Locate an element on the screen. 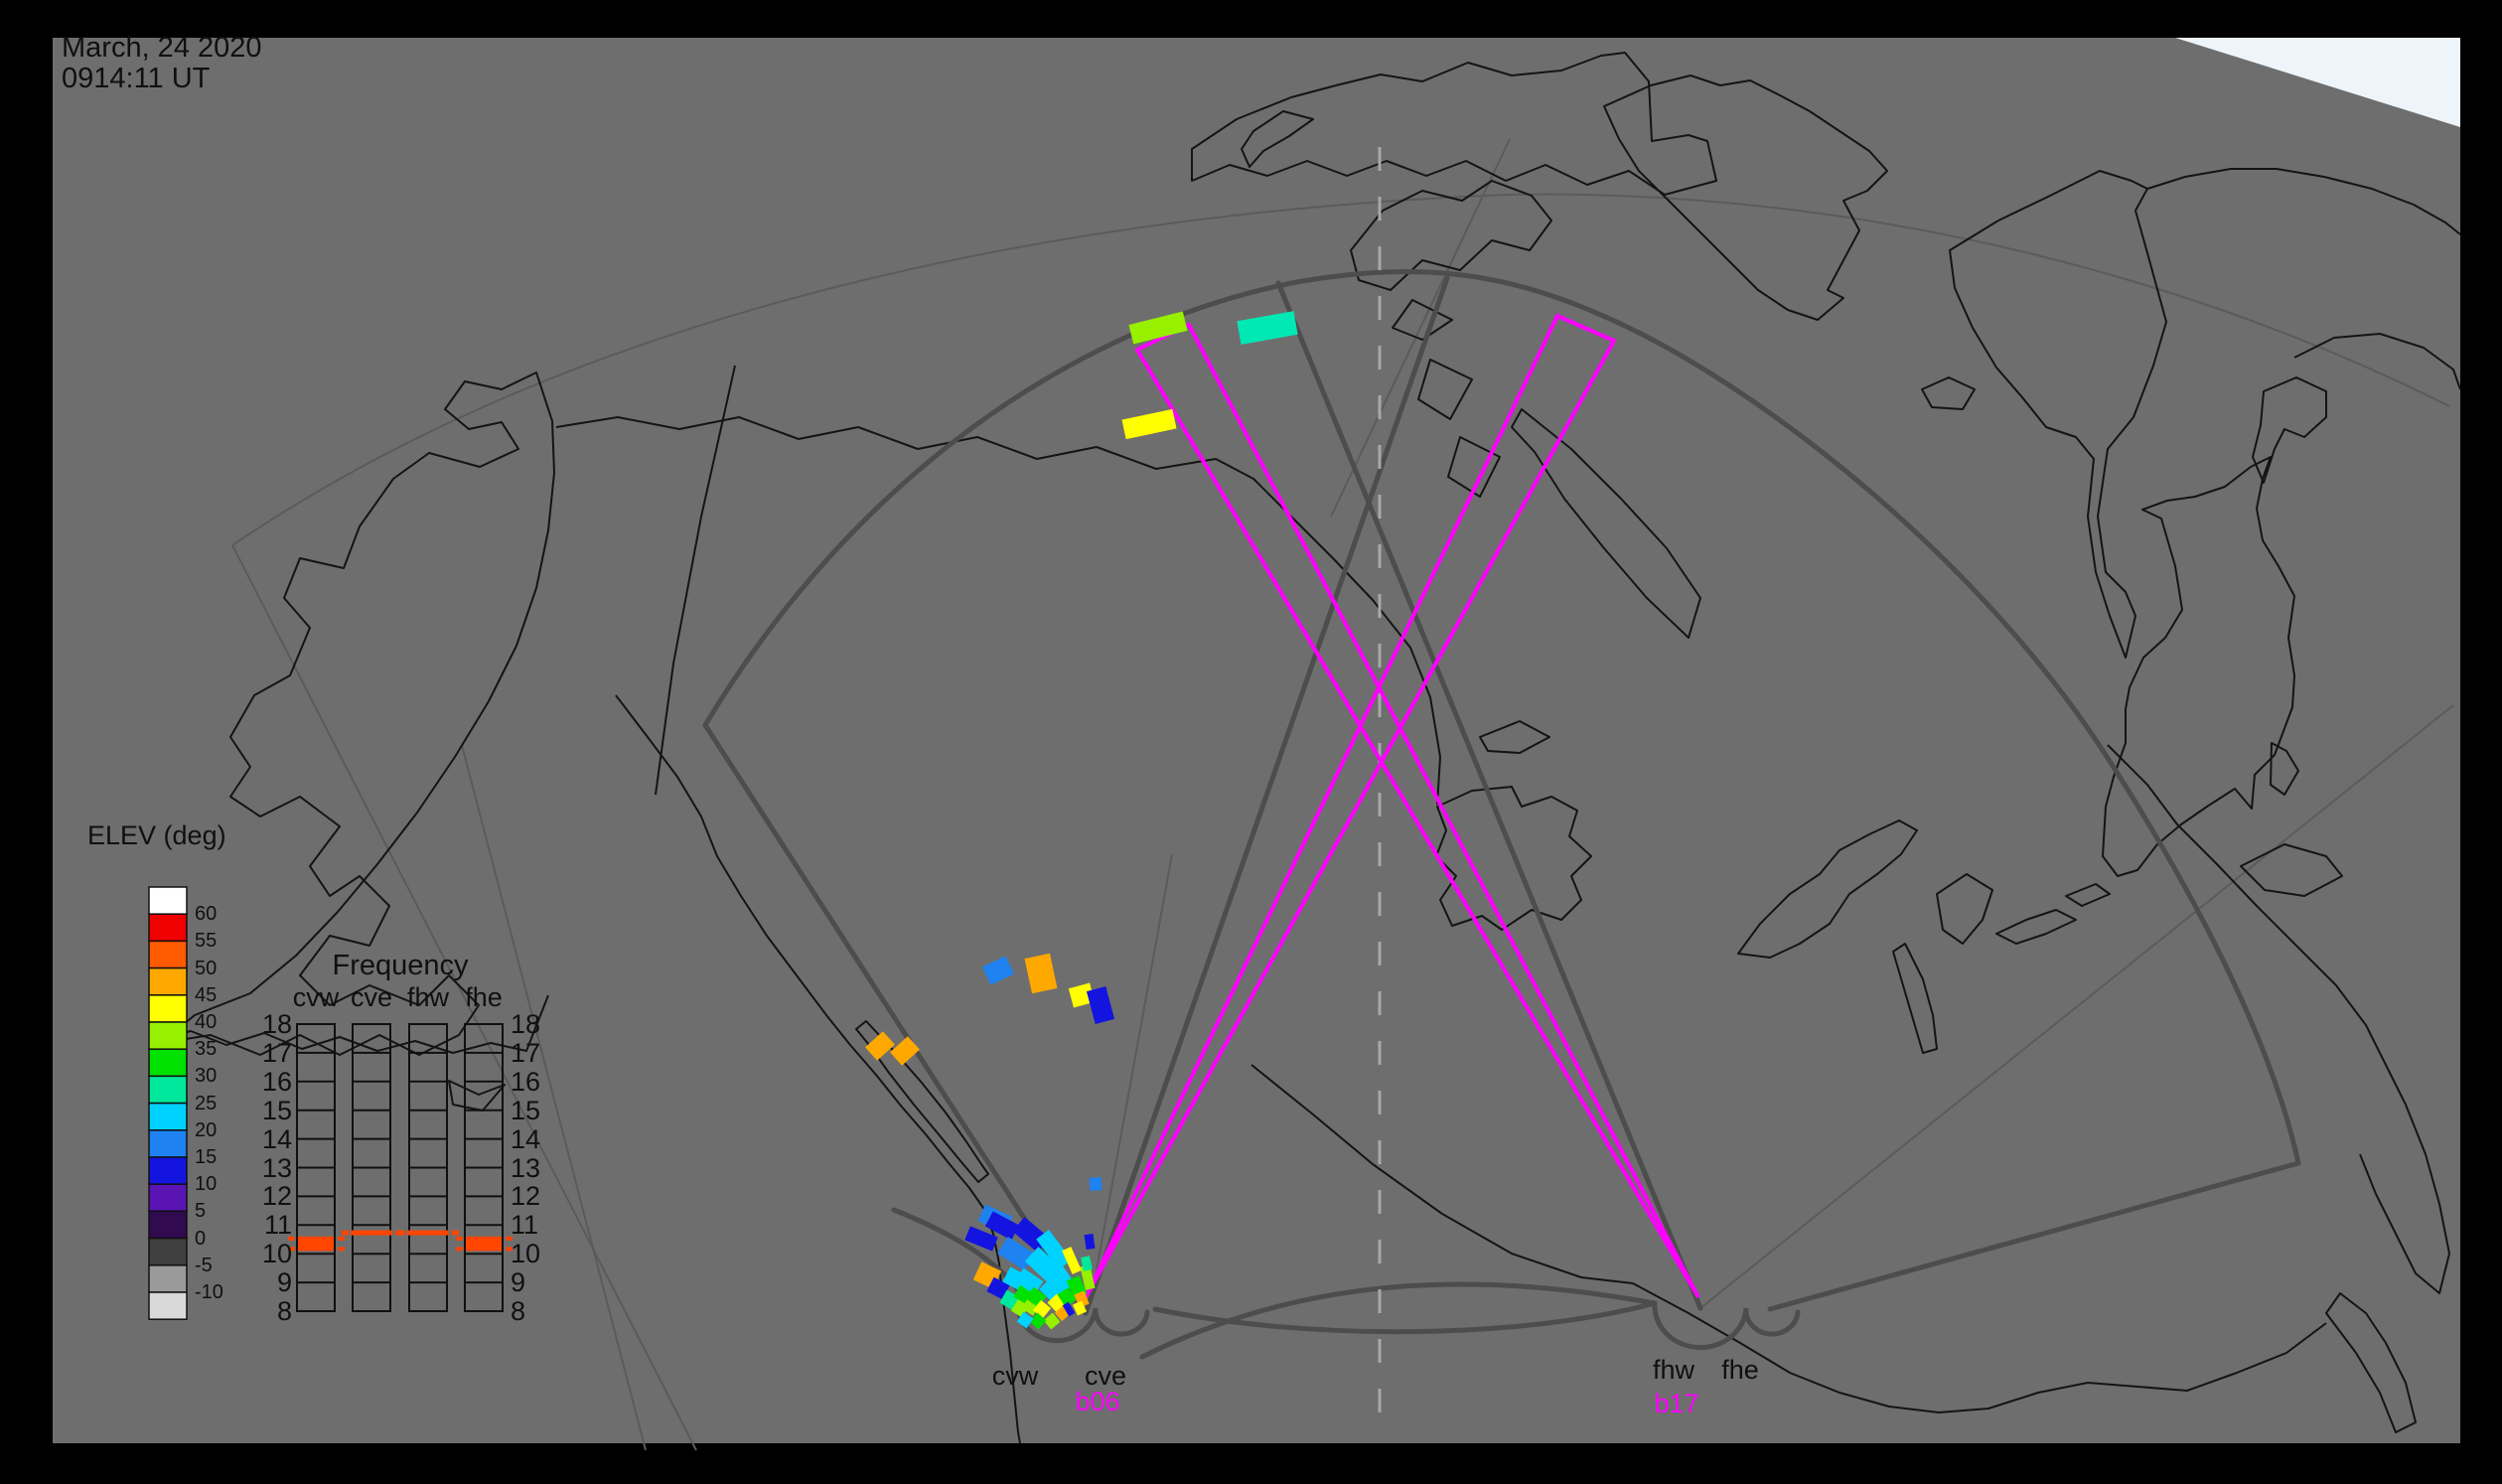  colorbar-tick: 40 is located at coordinates (206, 1022).